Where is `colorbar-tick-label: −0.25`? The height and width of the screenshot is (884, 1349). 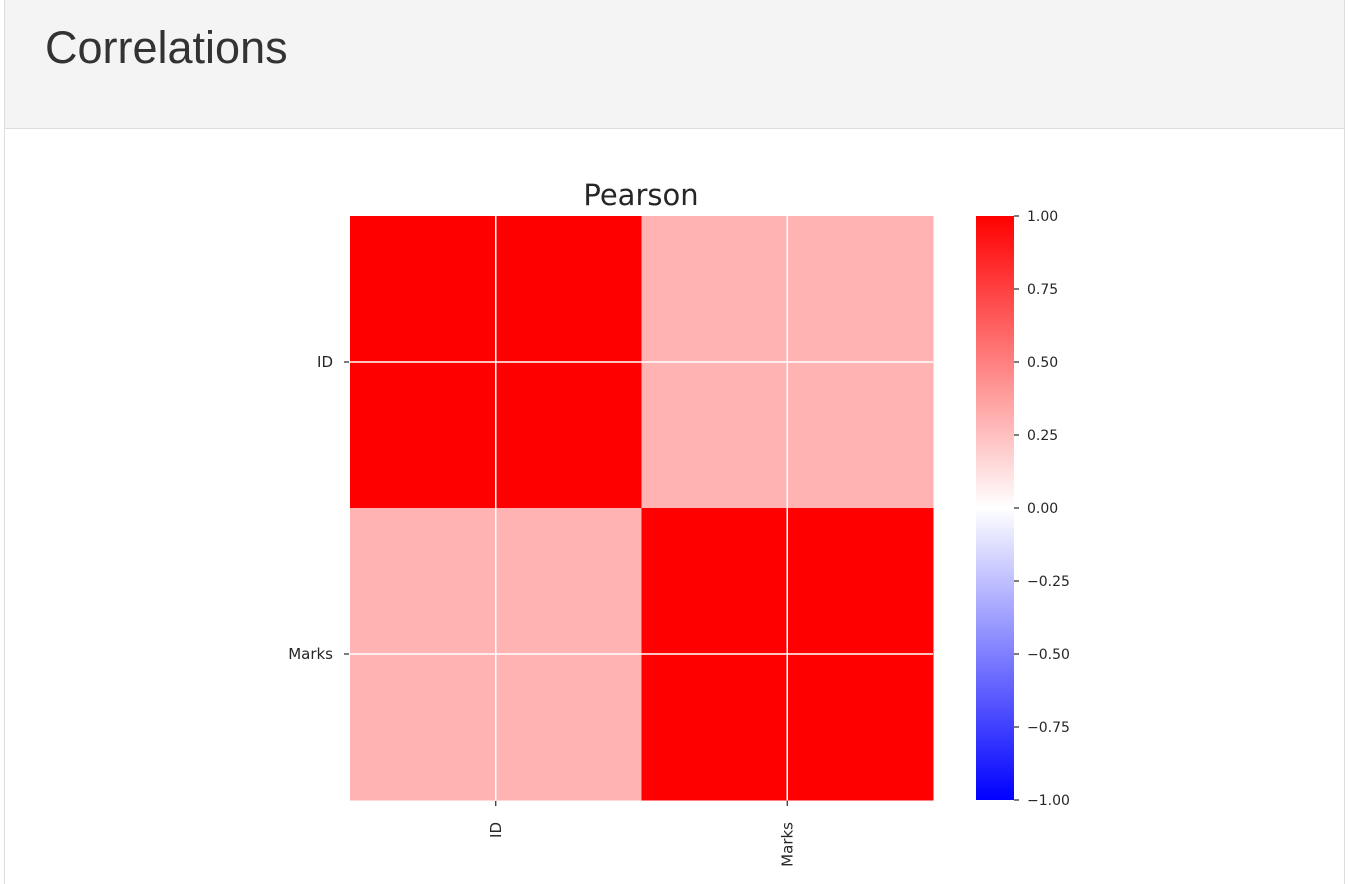
colorbar-tick-label: −0.25 is located at coordinates (1048, 582).